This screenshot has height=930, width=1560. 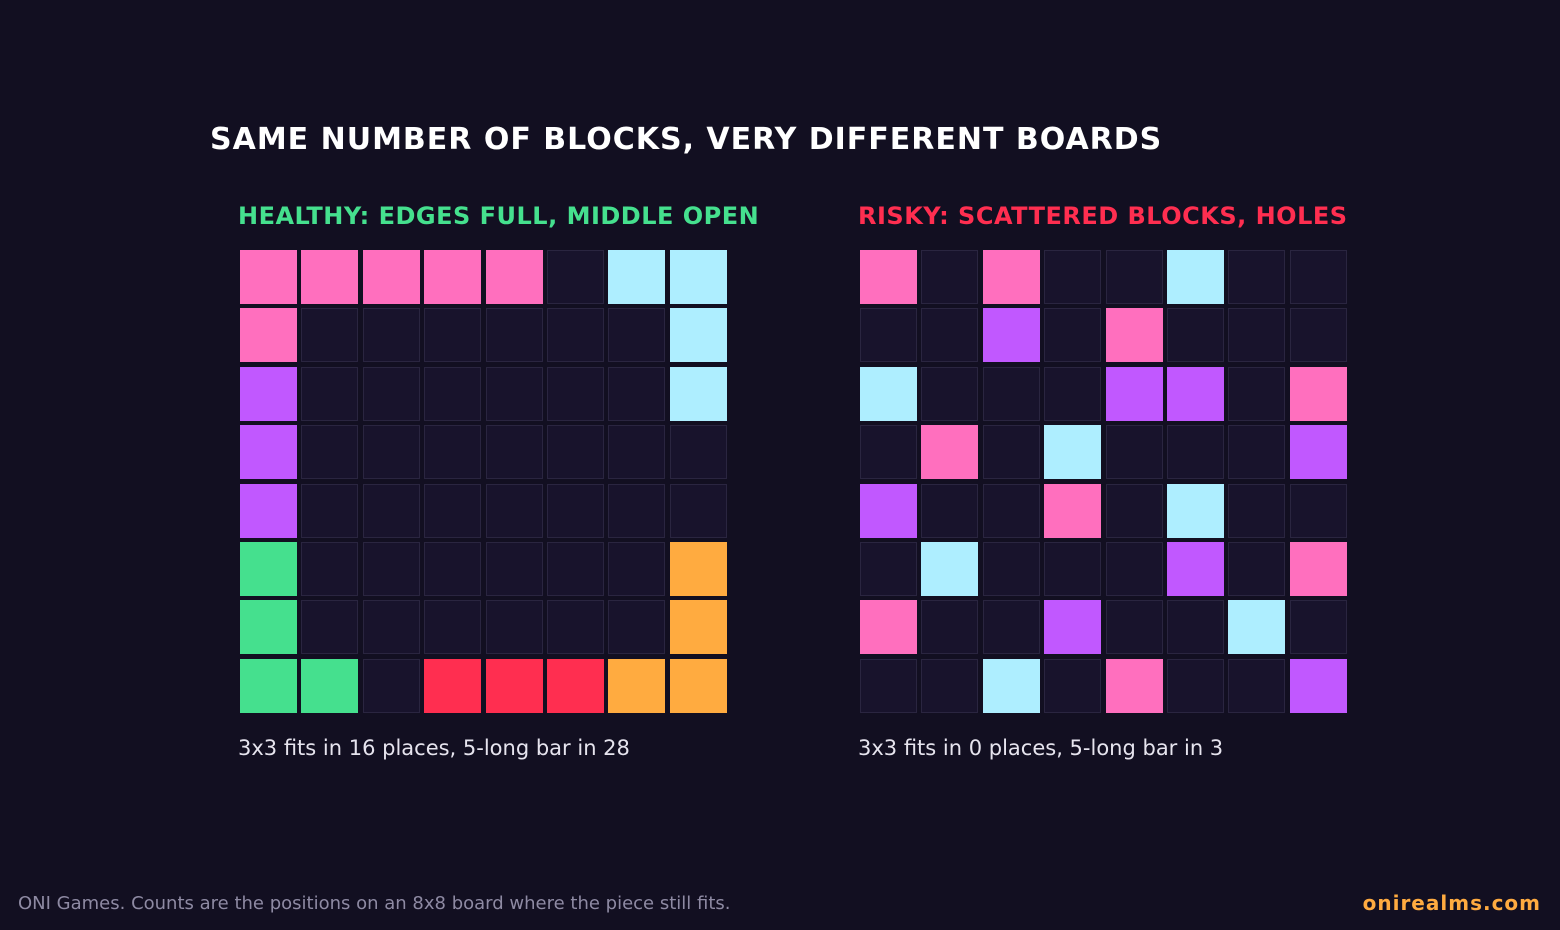 I want to click on footer-brand: onirealms.com, so click(x=1451, y=903).